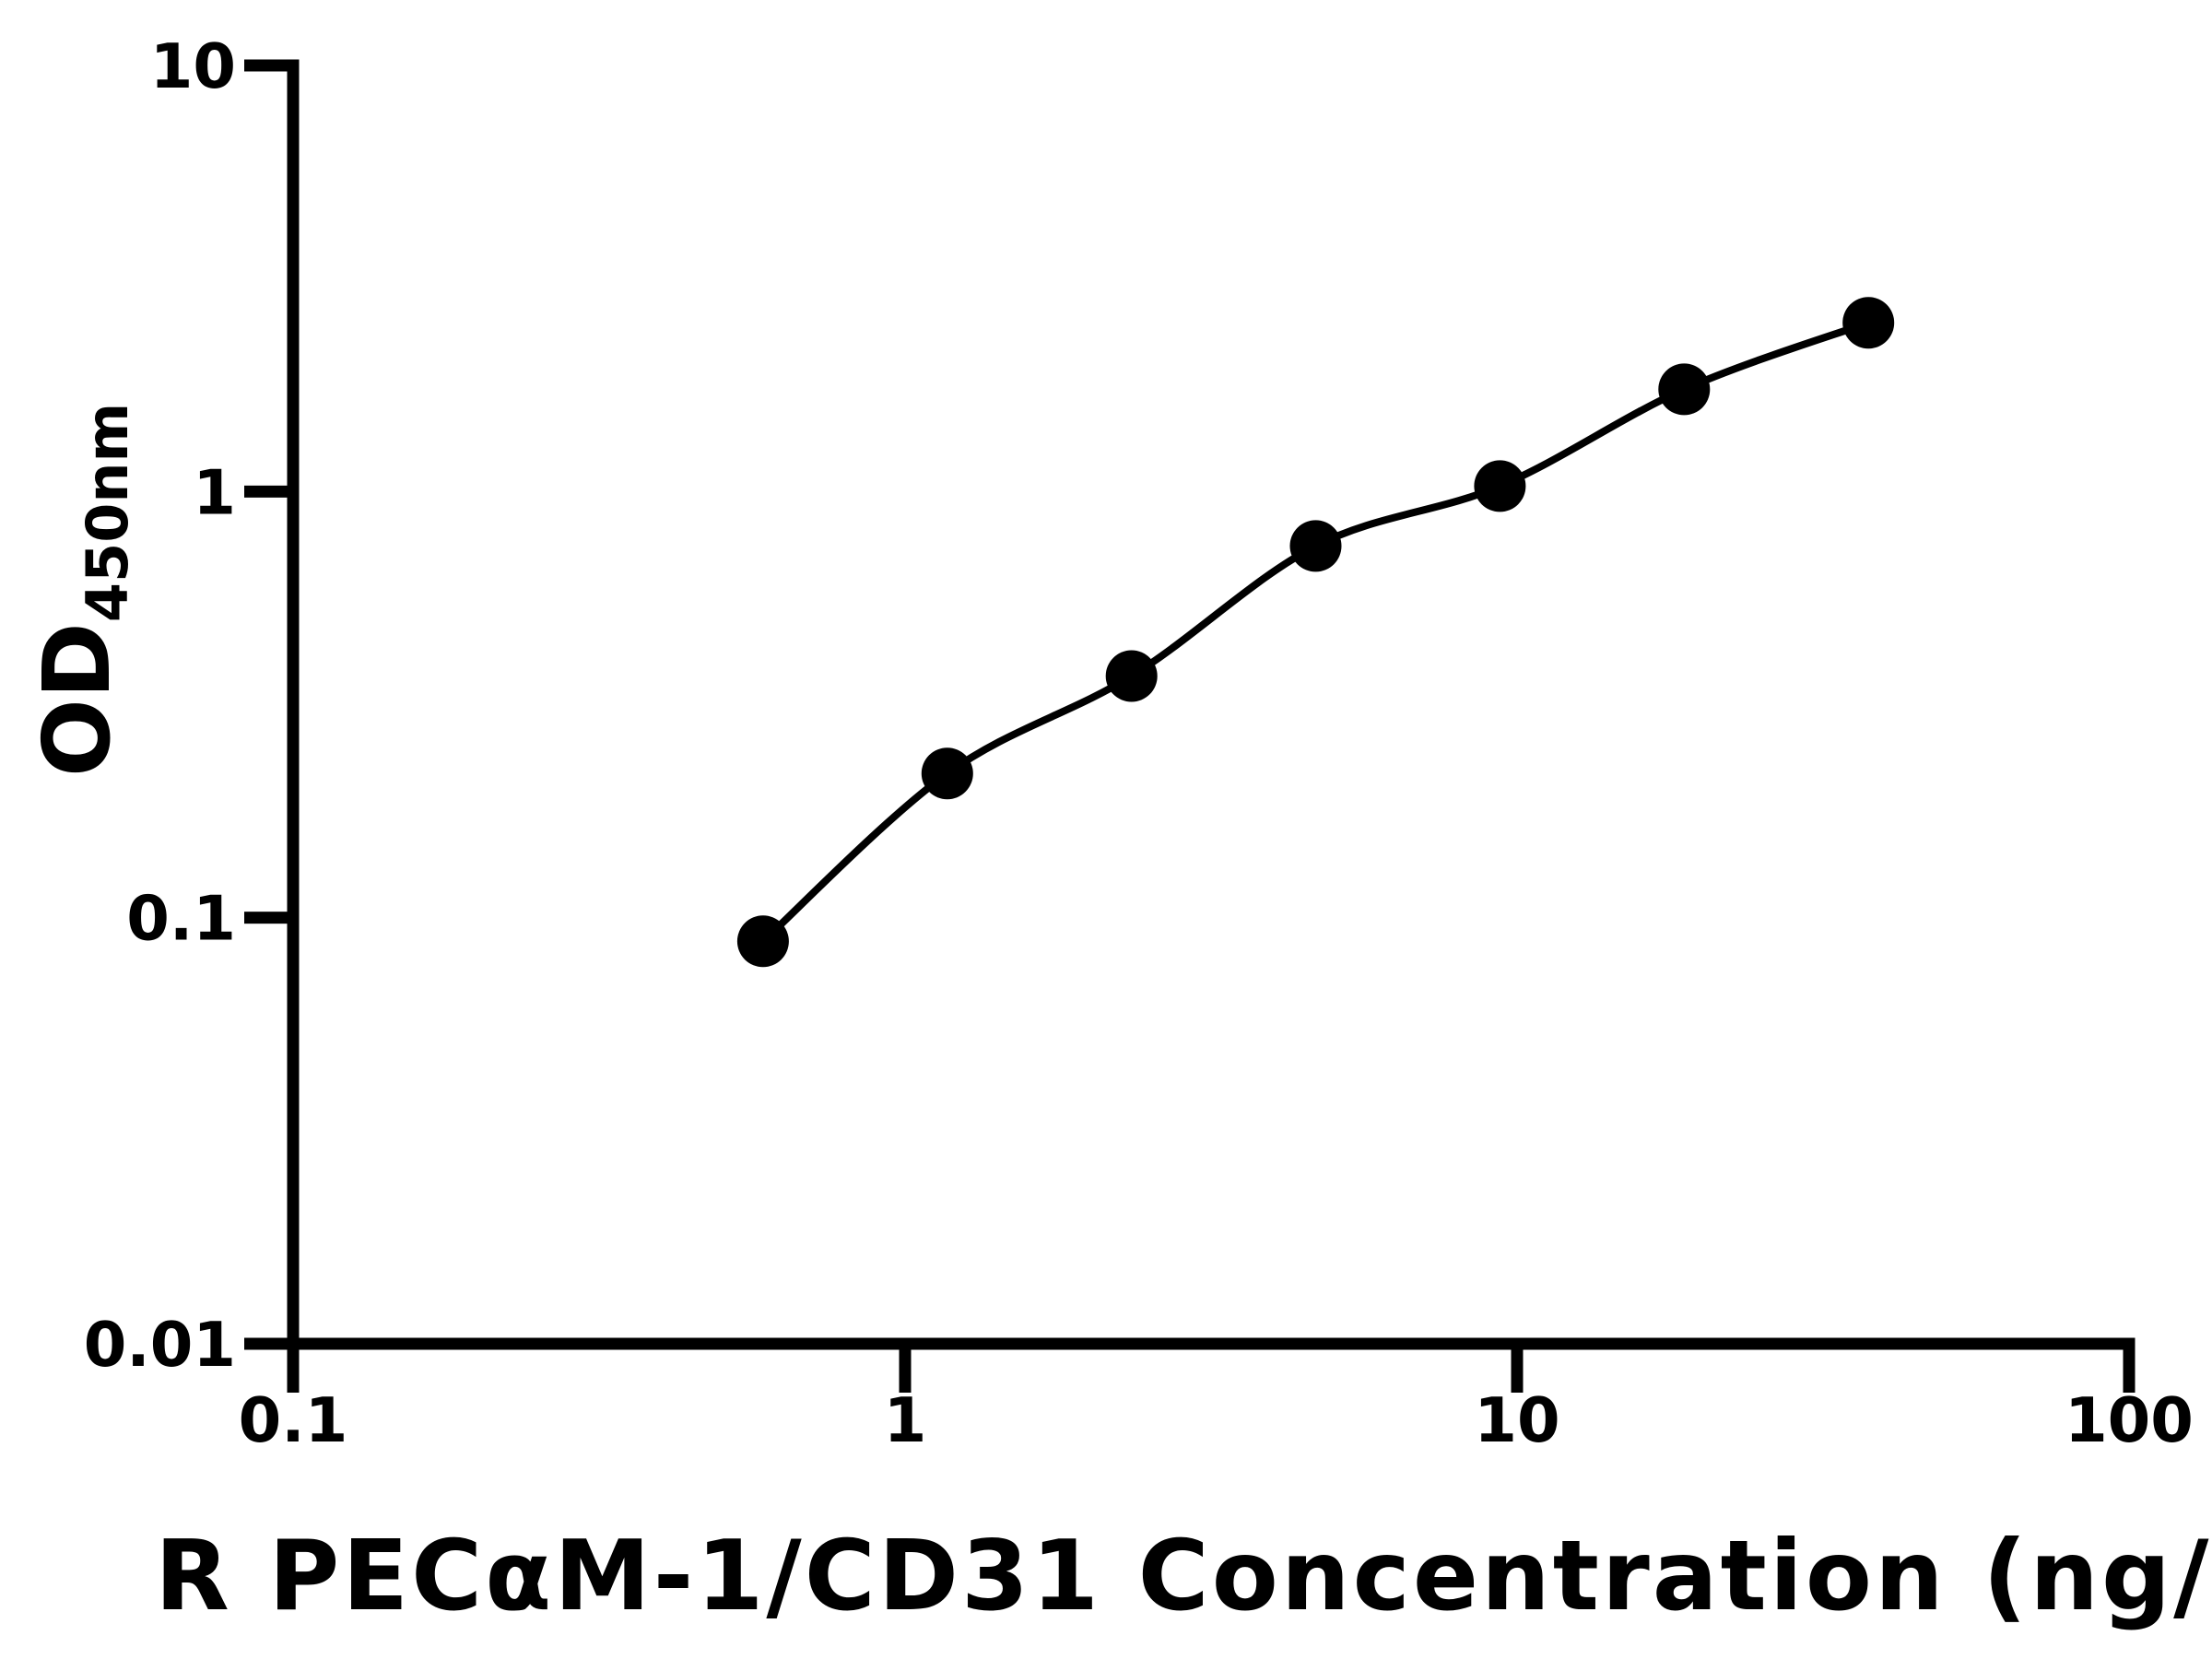 This screenshot has height=1659, width=2212. Describe the element at coordinates (188, 705) in the screenshot. I see `y-axis-ticks: 0.01 0.1 1 10` at that location.